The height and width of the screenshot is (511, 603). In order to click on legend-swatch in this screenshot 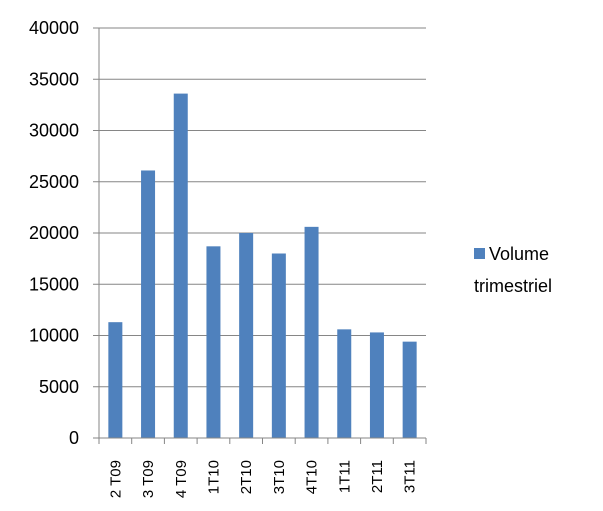, I will do `click(479, 253)`.